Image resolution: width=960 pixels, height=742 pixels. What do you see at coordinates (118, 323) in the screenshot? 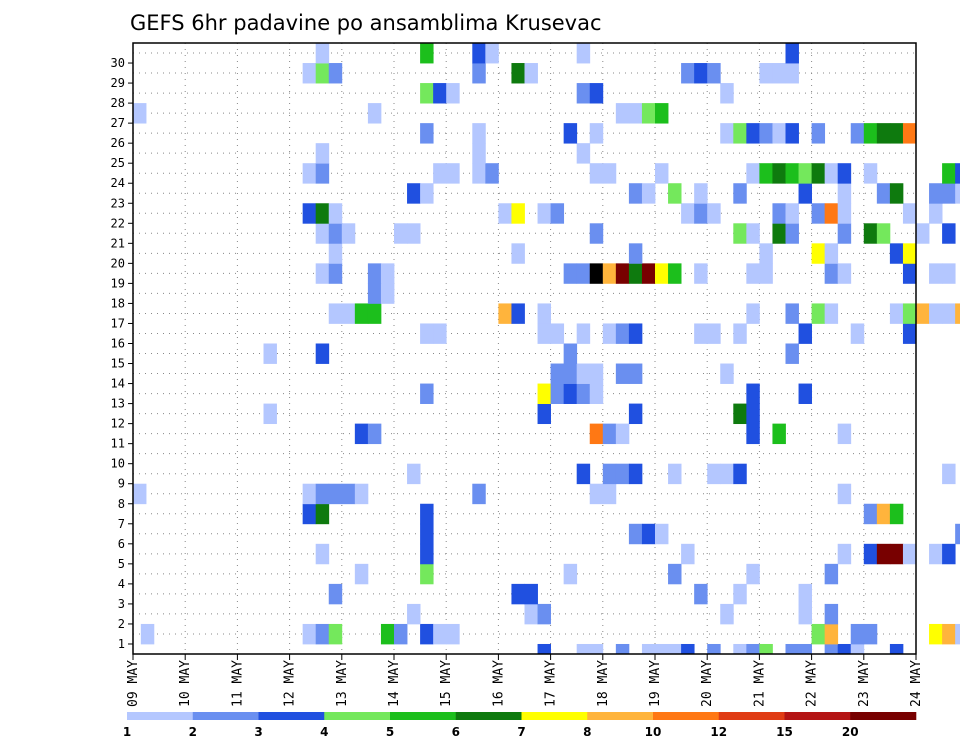
I see `y-tick-label: 17` at bounding box center [118, 323].